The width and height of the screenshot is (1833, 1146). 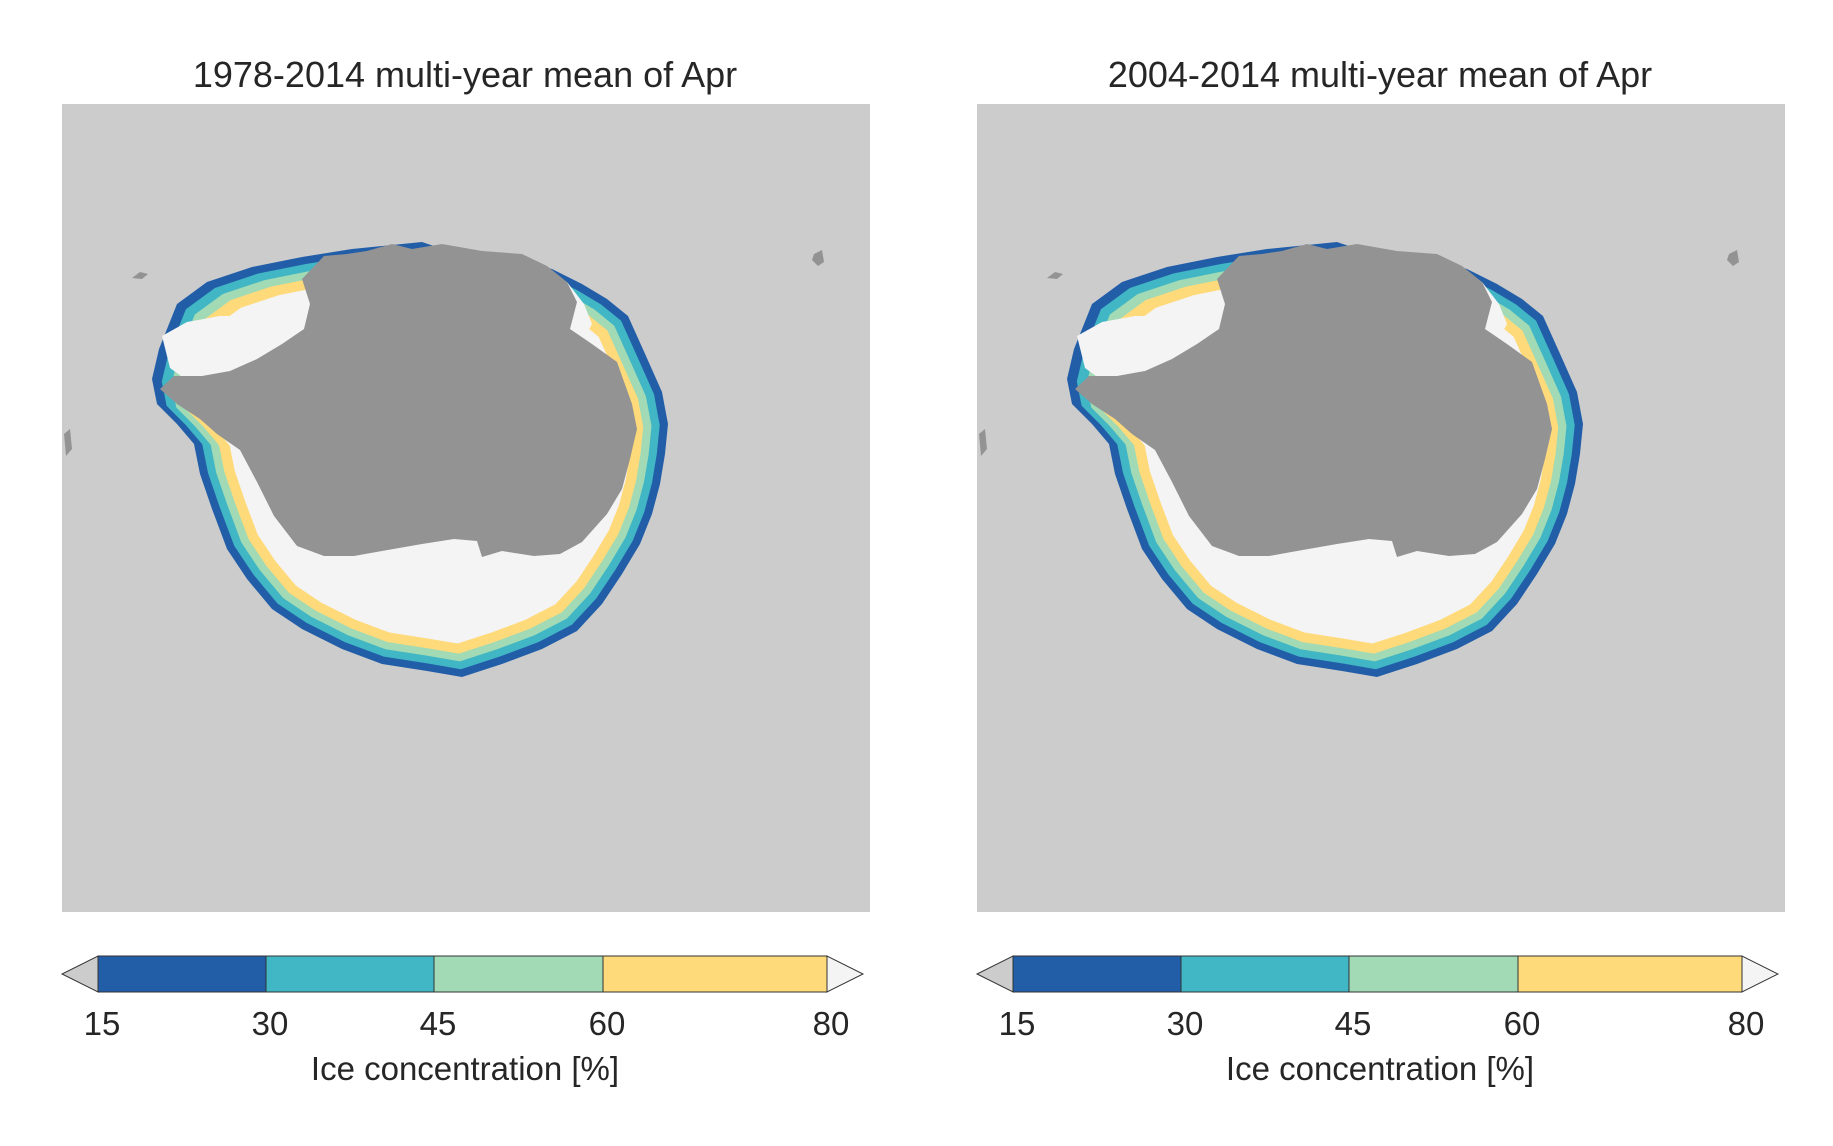 What do you see at coordinates (1380, 74) in the screenshot?
I see `map-title: 2004-2014 multi-year mean of Apr` at bounding box center [1380, 74].